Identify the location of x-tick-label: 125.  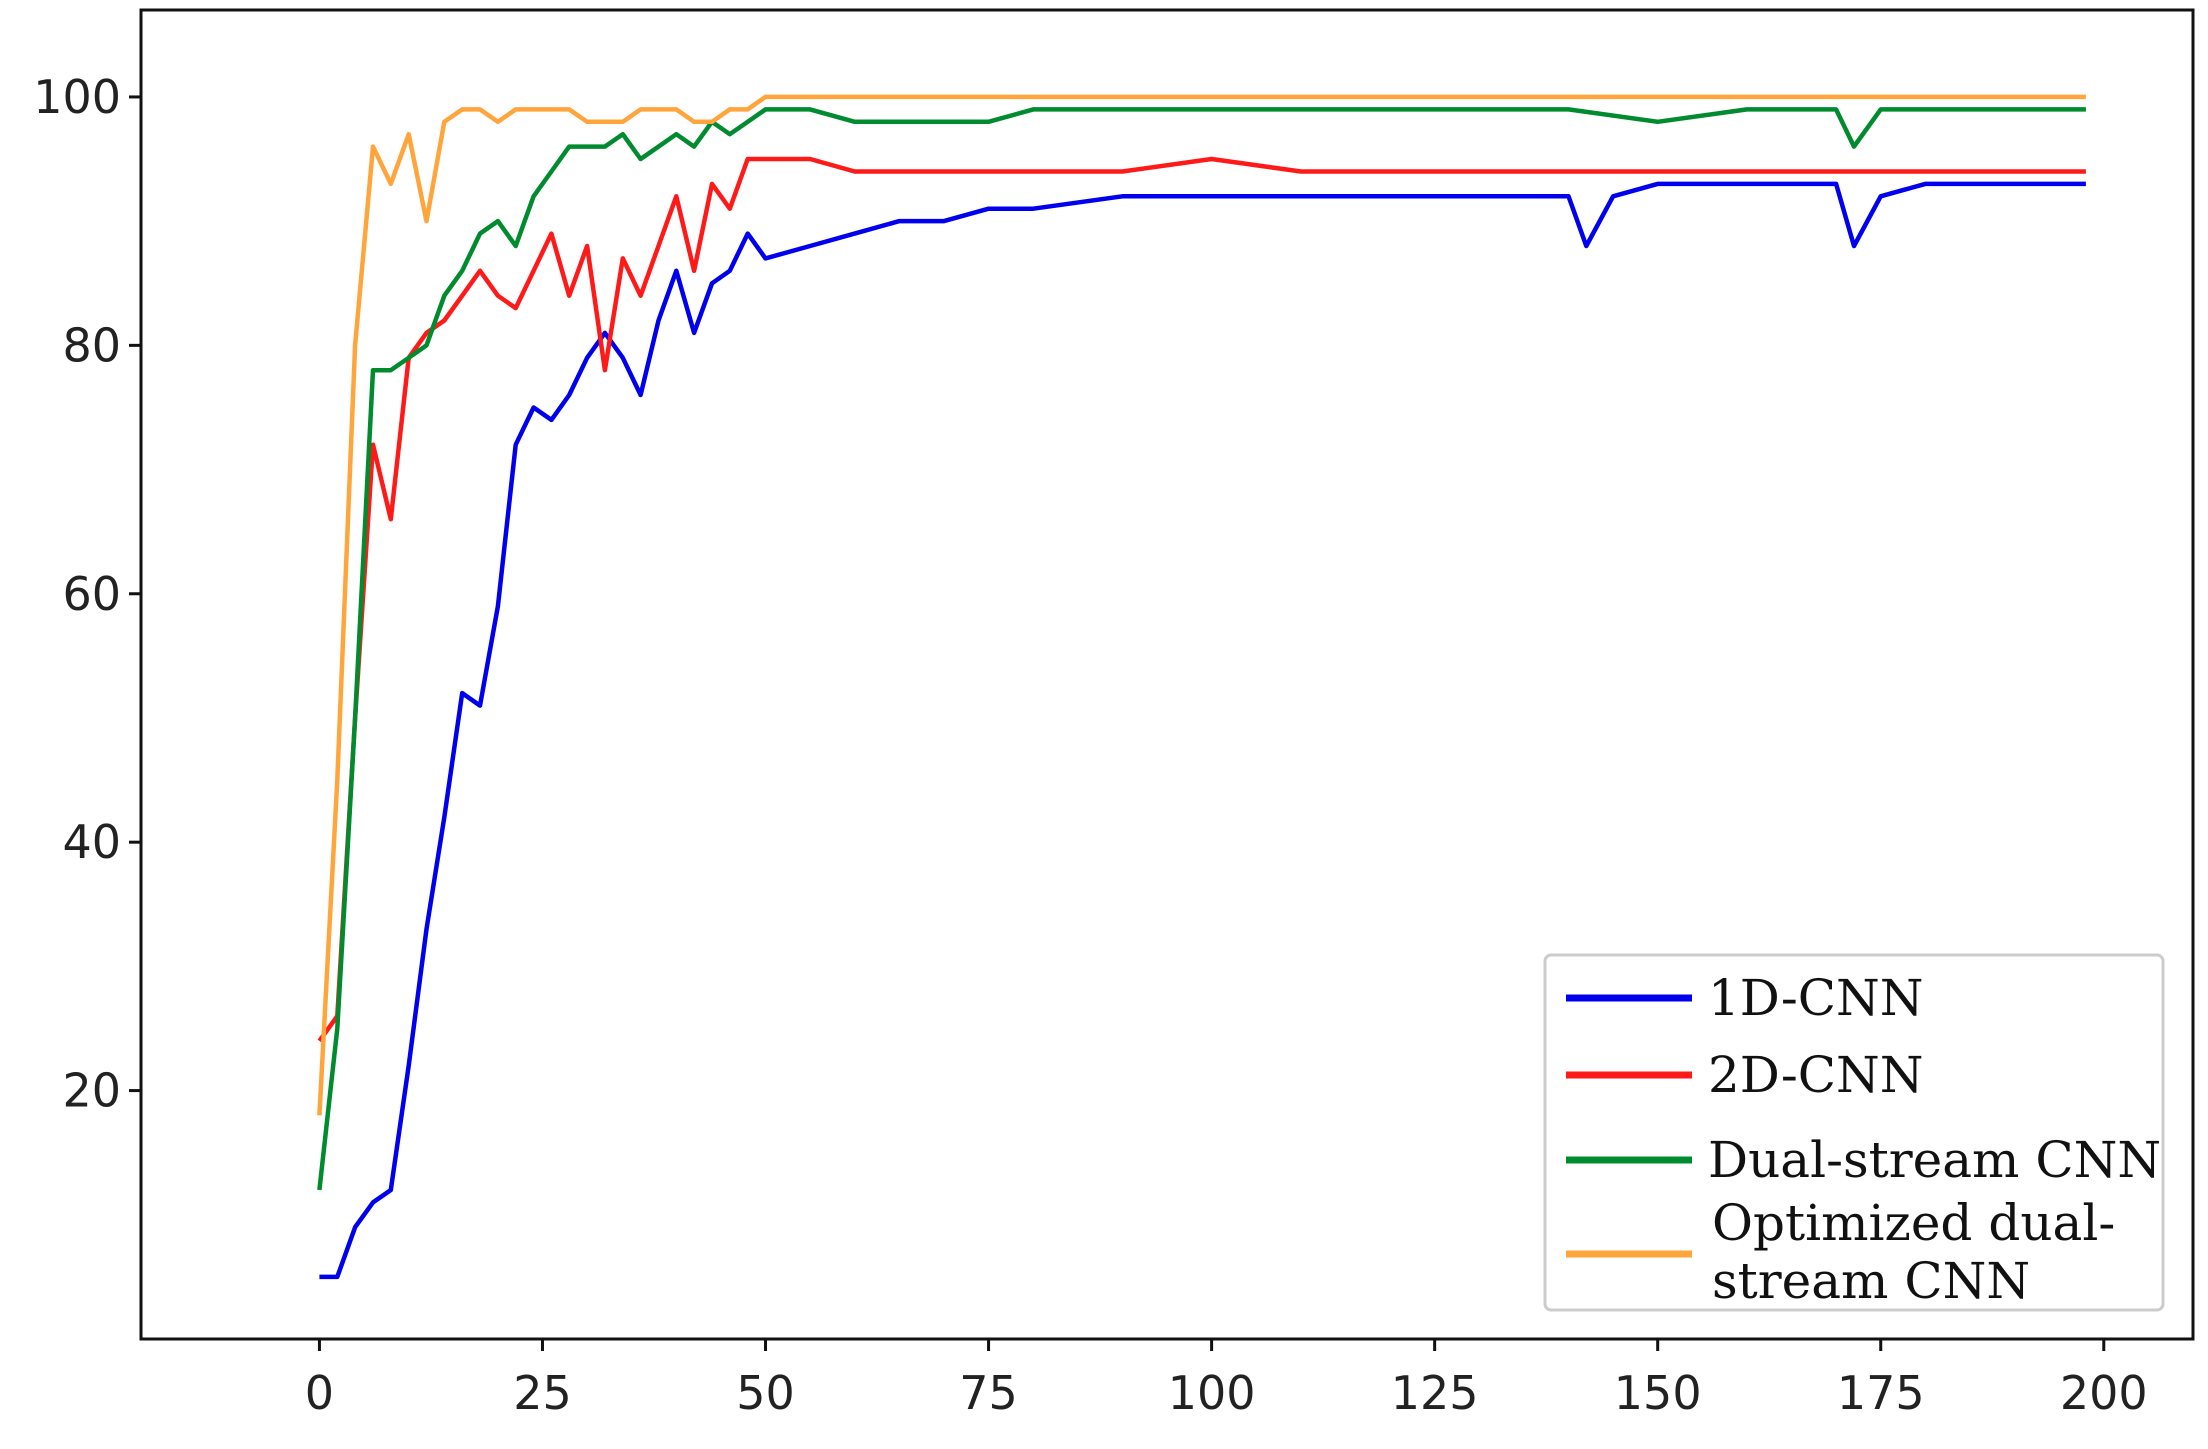
(1435, 1393).